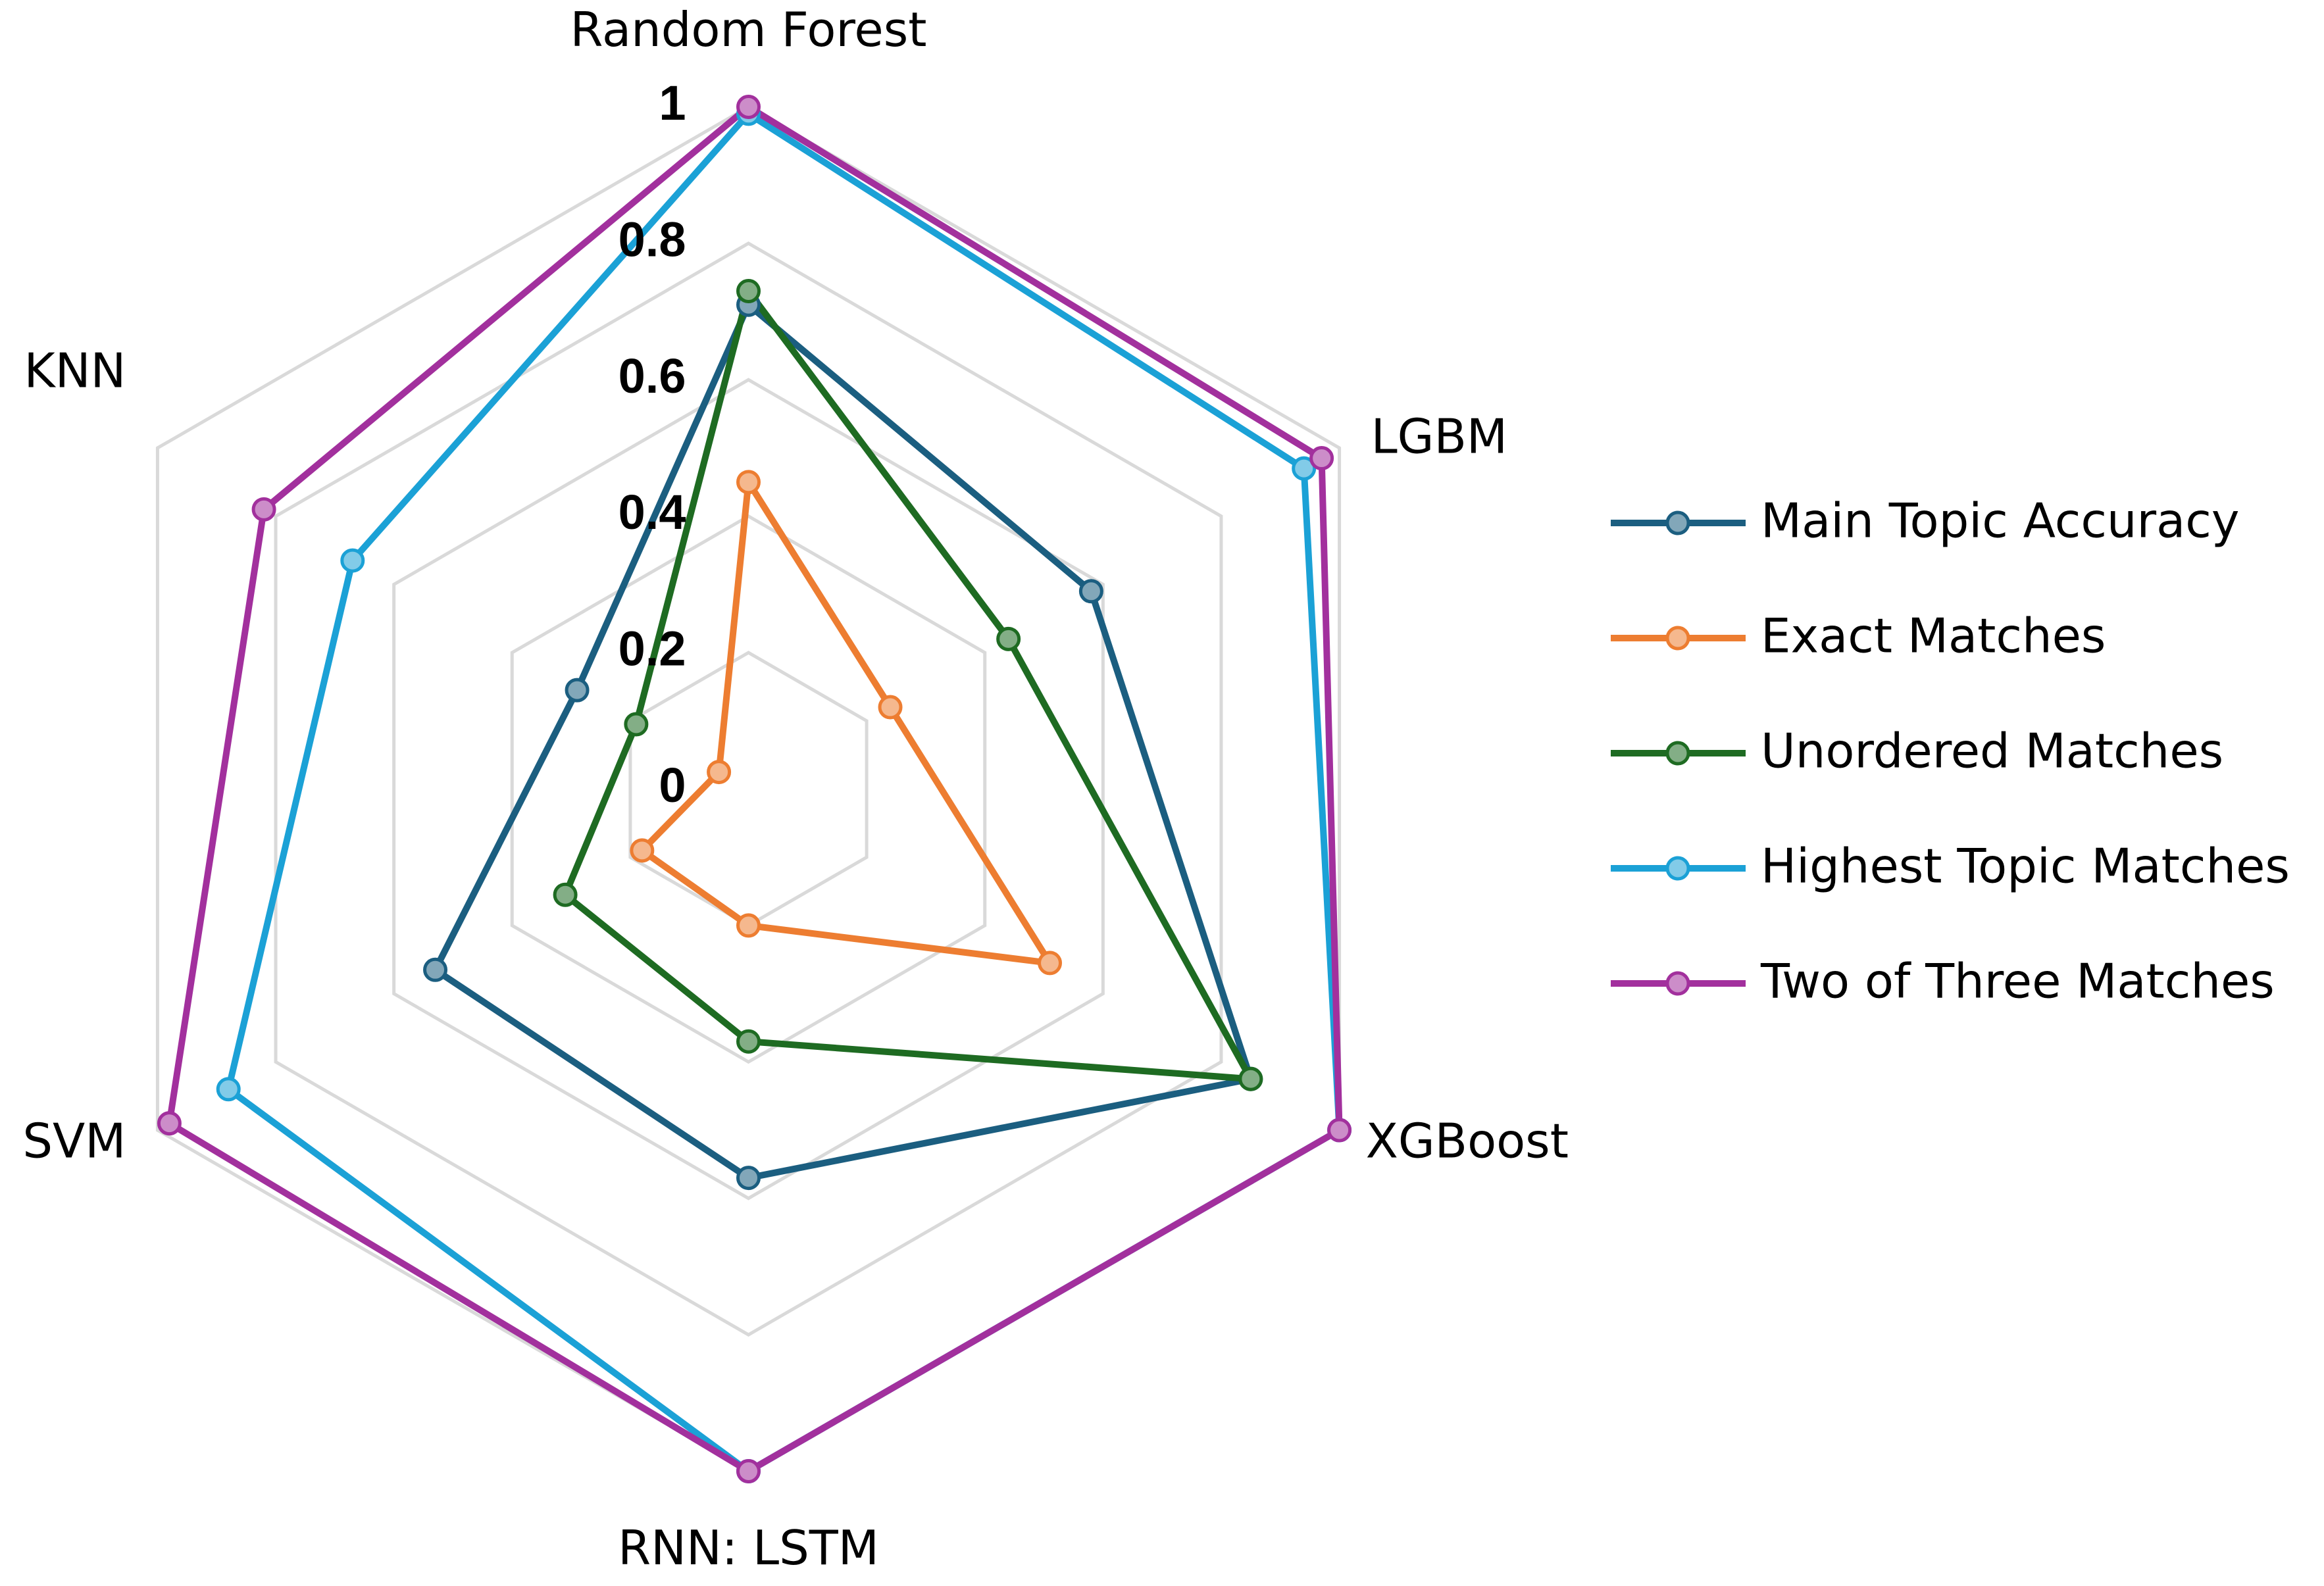 The height and width of the screenshot is (1586, 2324). Describe the element at coordinates (653, 376) in the screenshot. I see `r-tick-label: 0.6` at that location.